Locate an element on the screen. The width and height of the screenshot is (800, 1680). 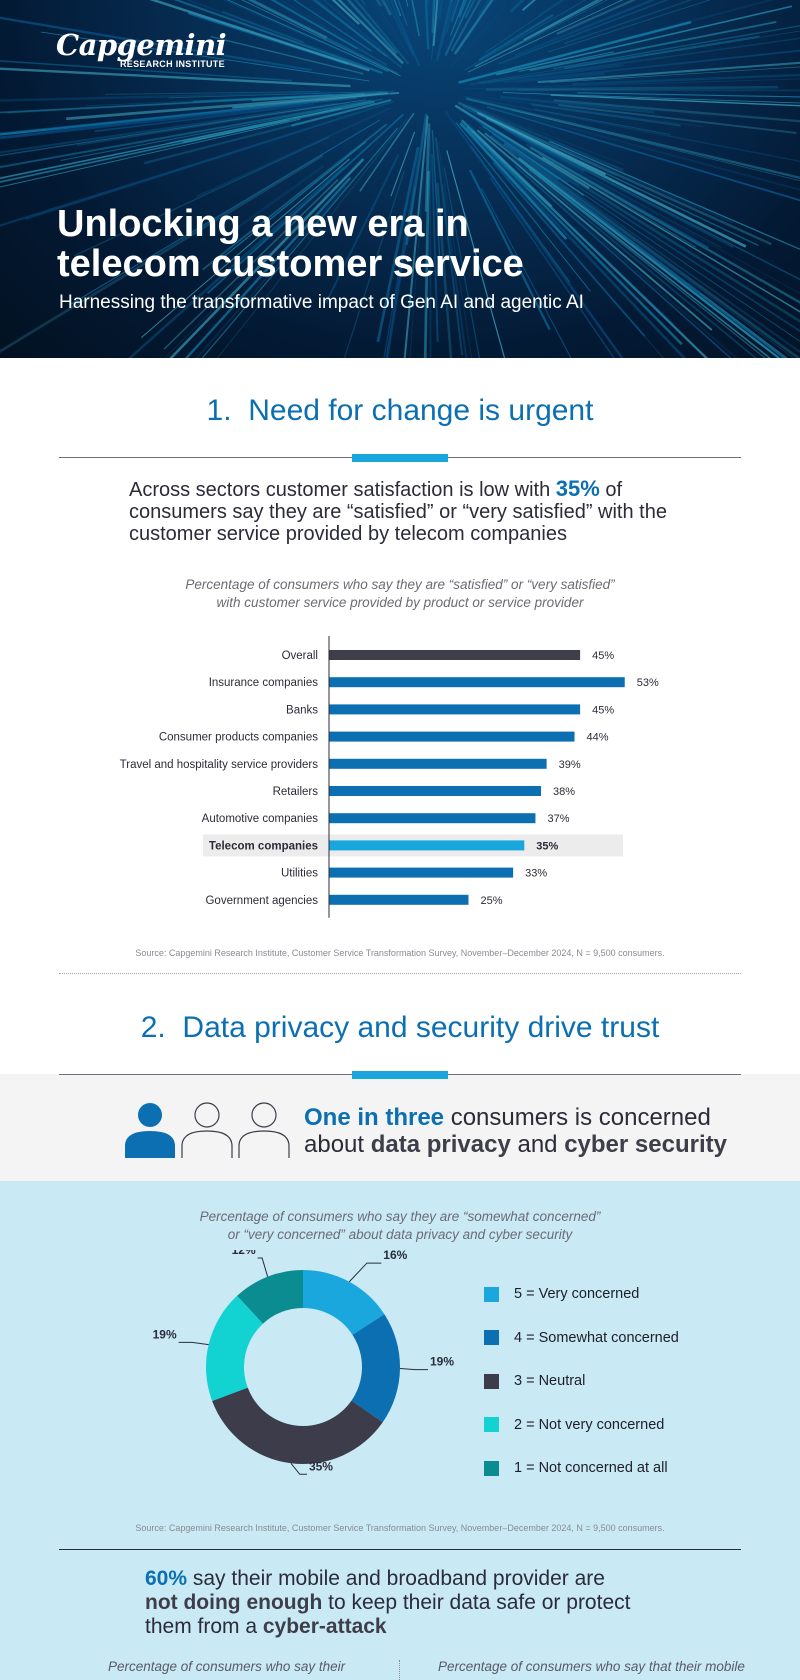
concern-donut-chart: 16% 19% 35% 19% 12% is located at coordinates (303, 1362).